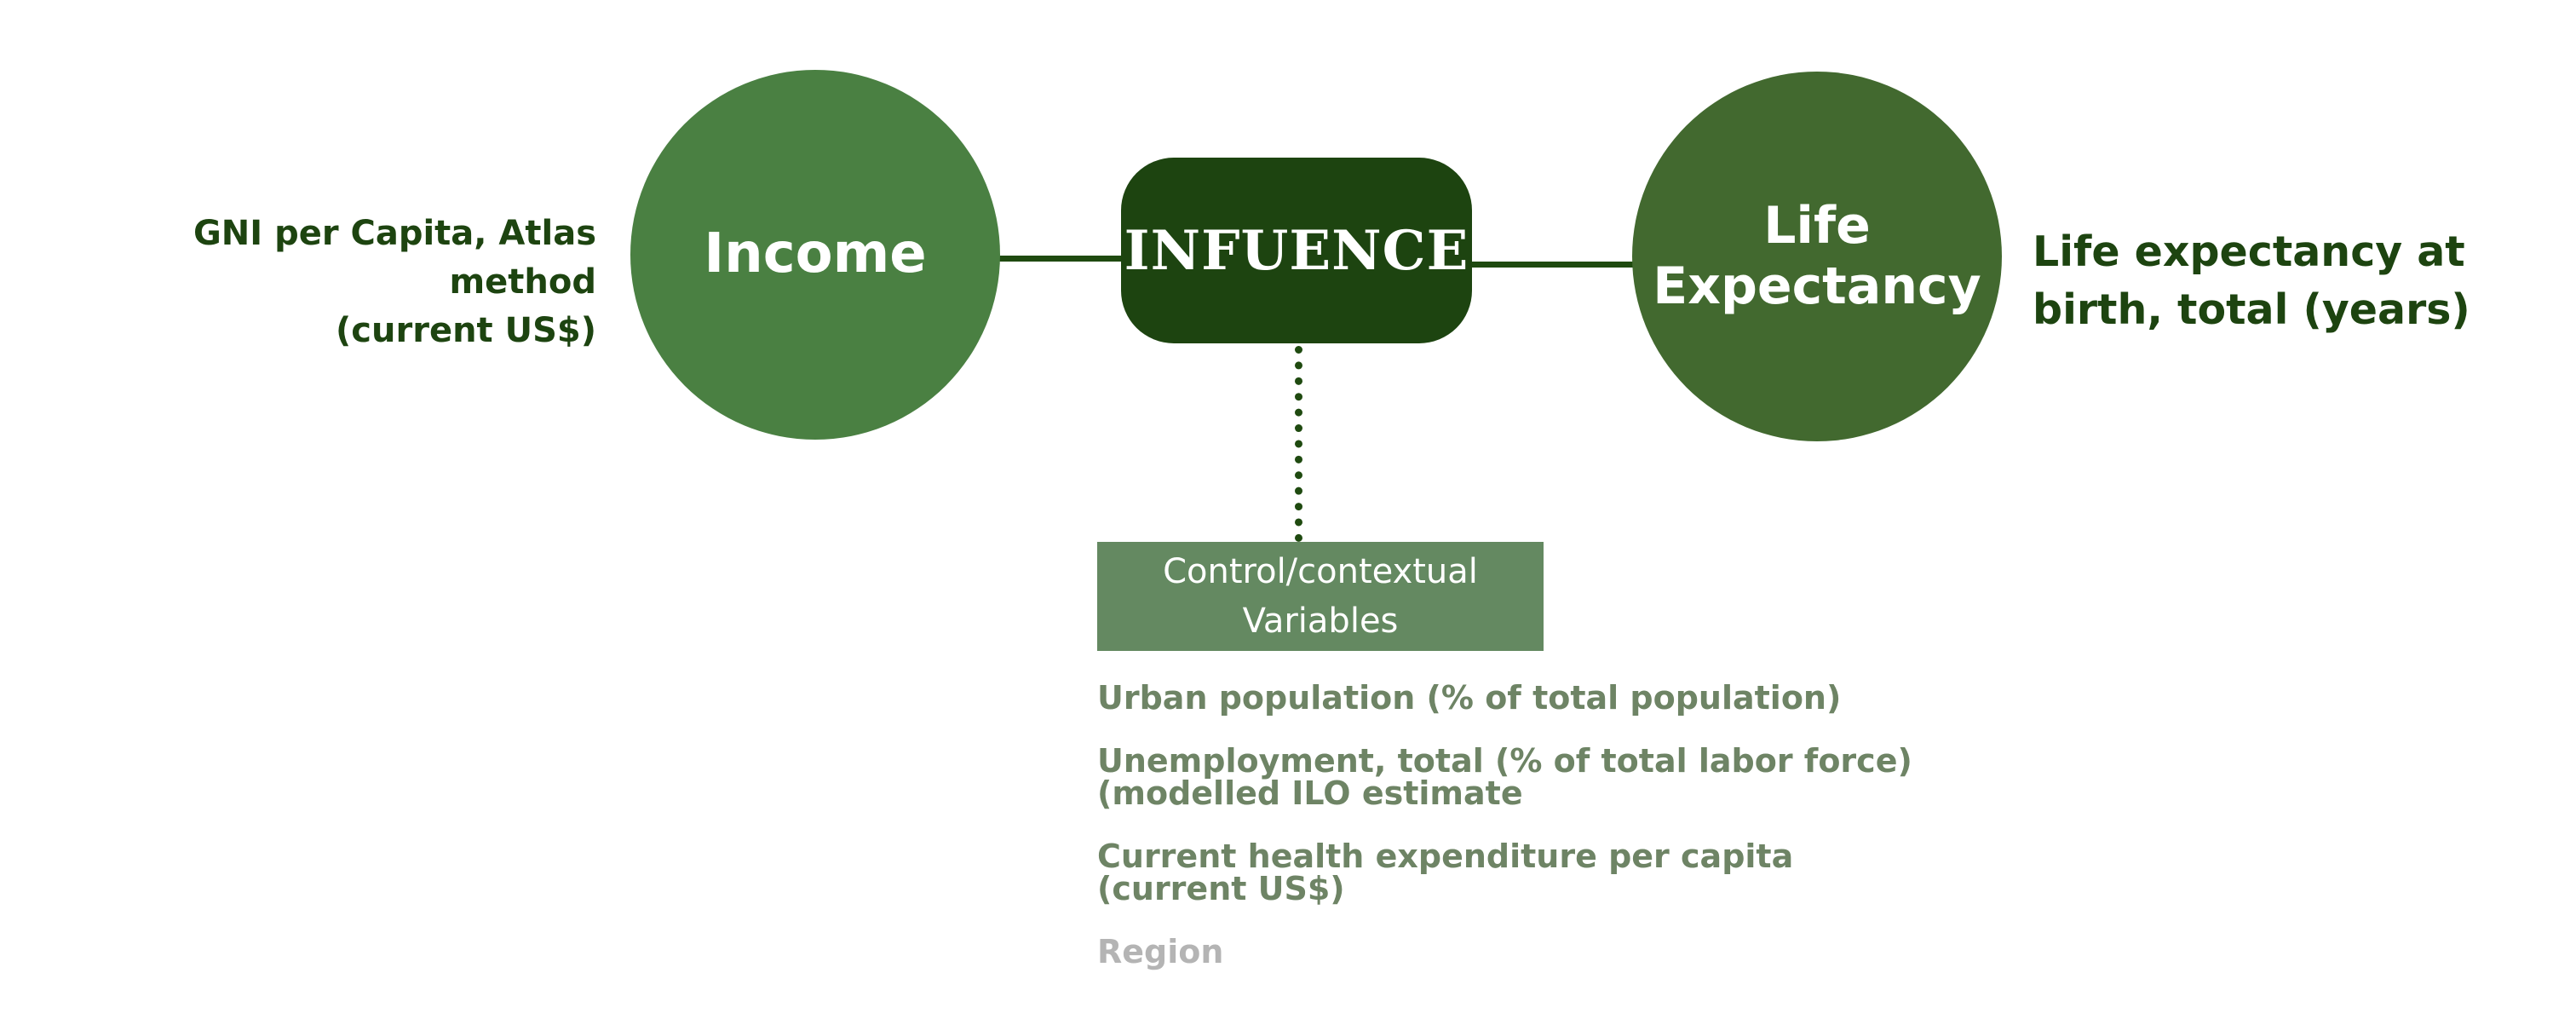  What do you see at coordinates (1299, 444) in the screenshot?
I see `influence-control-connector` at bounding box center [1299, 444].